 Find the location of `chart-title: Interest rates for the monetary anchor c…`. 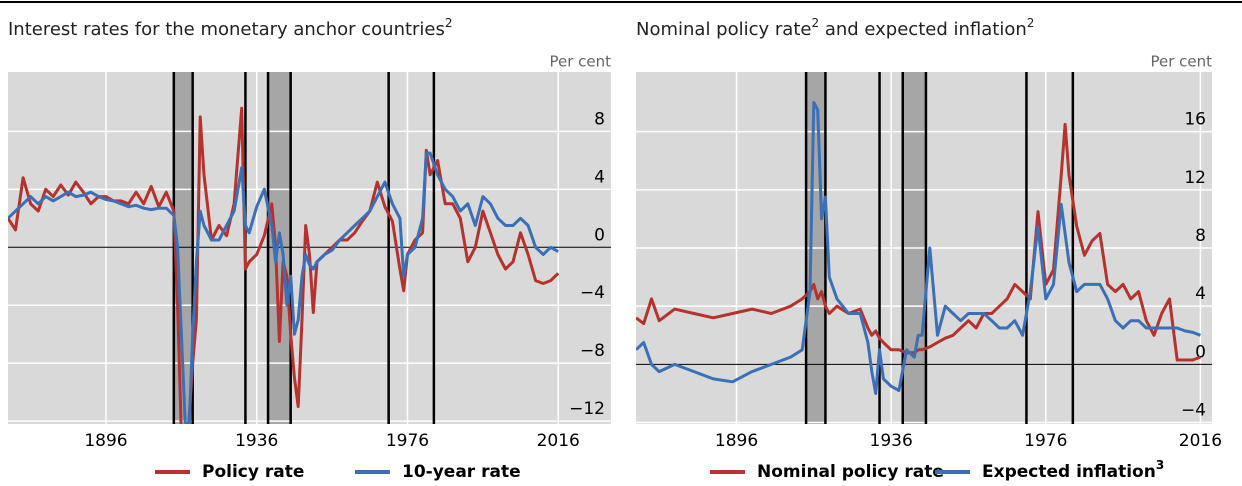

chart-title: Interest rates for the monetary anchor c… is located at coordinates (230, 28).